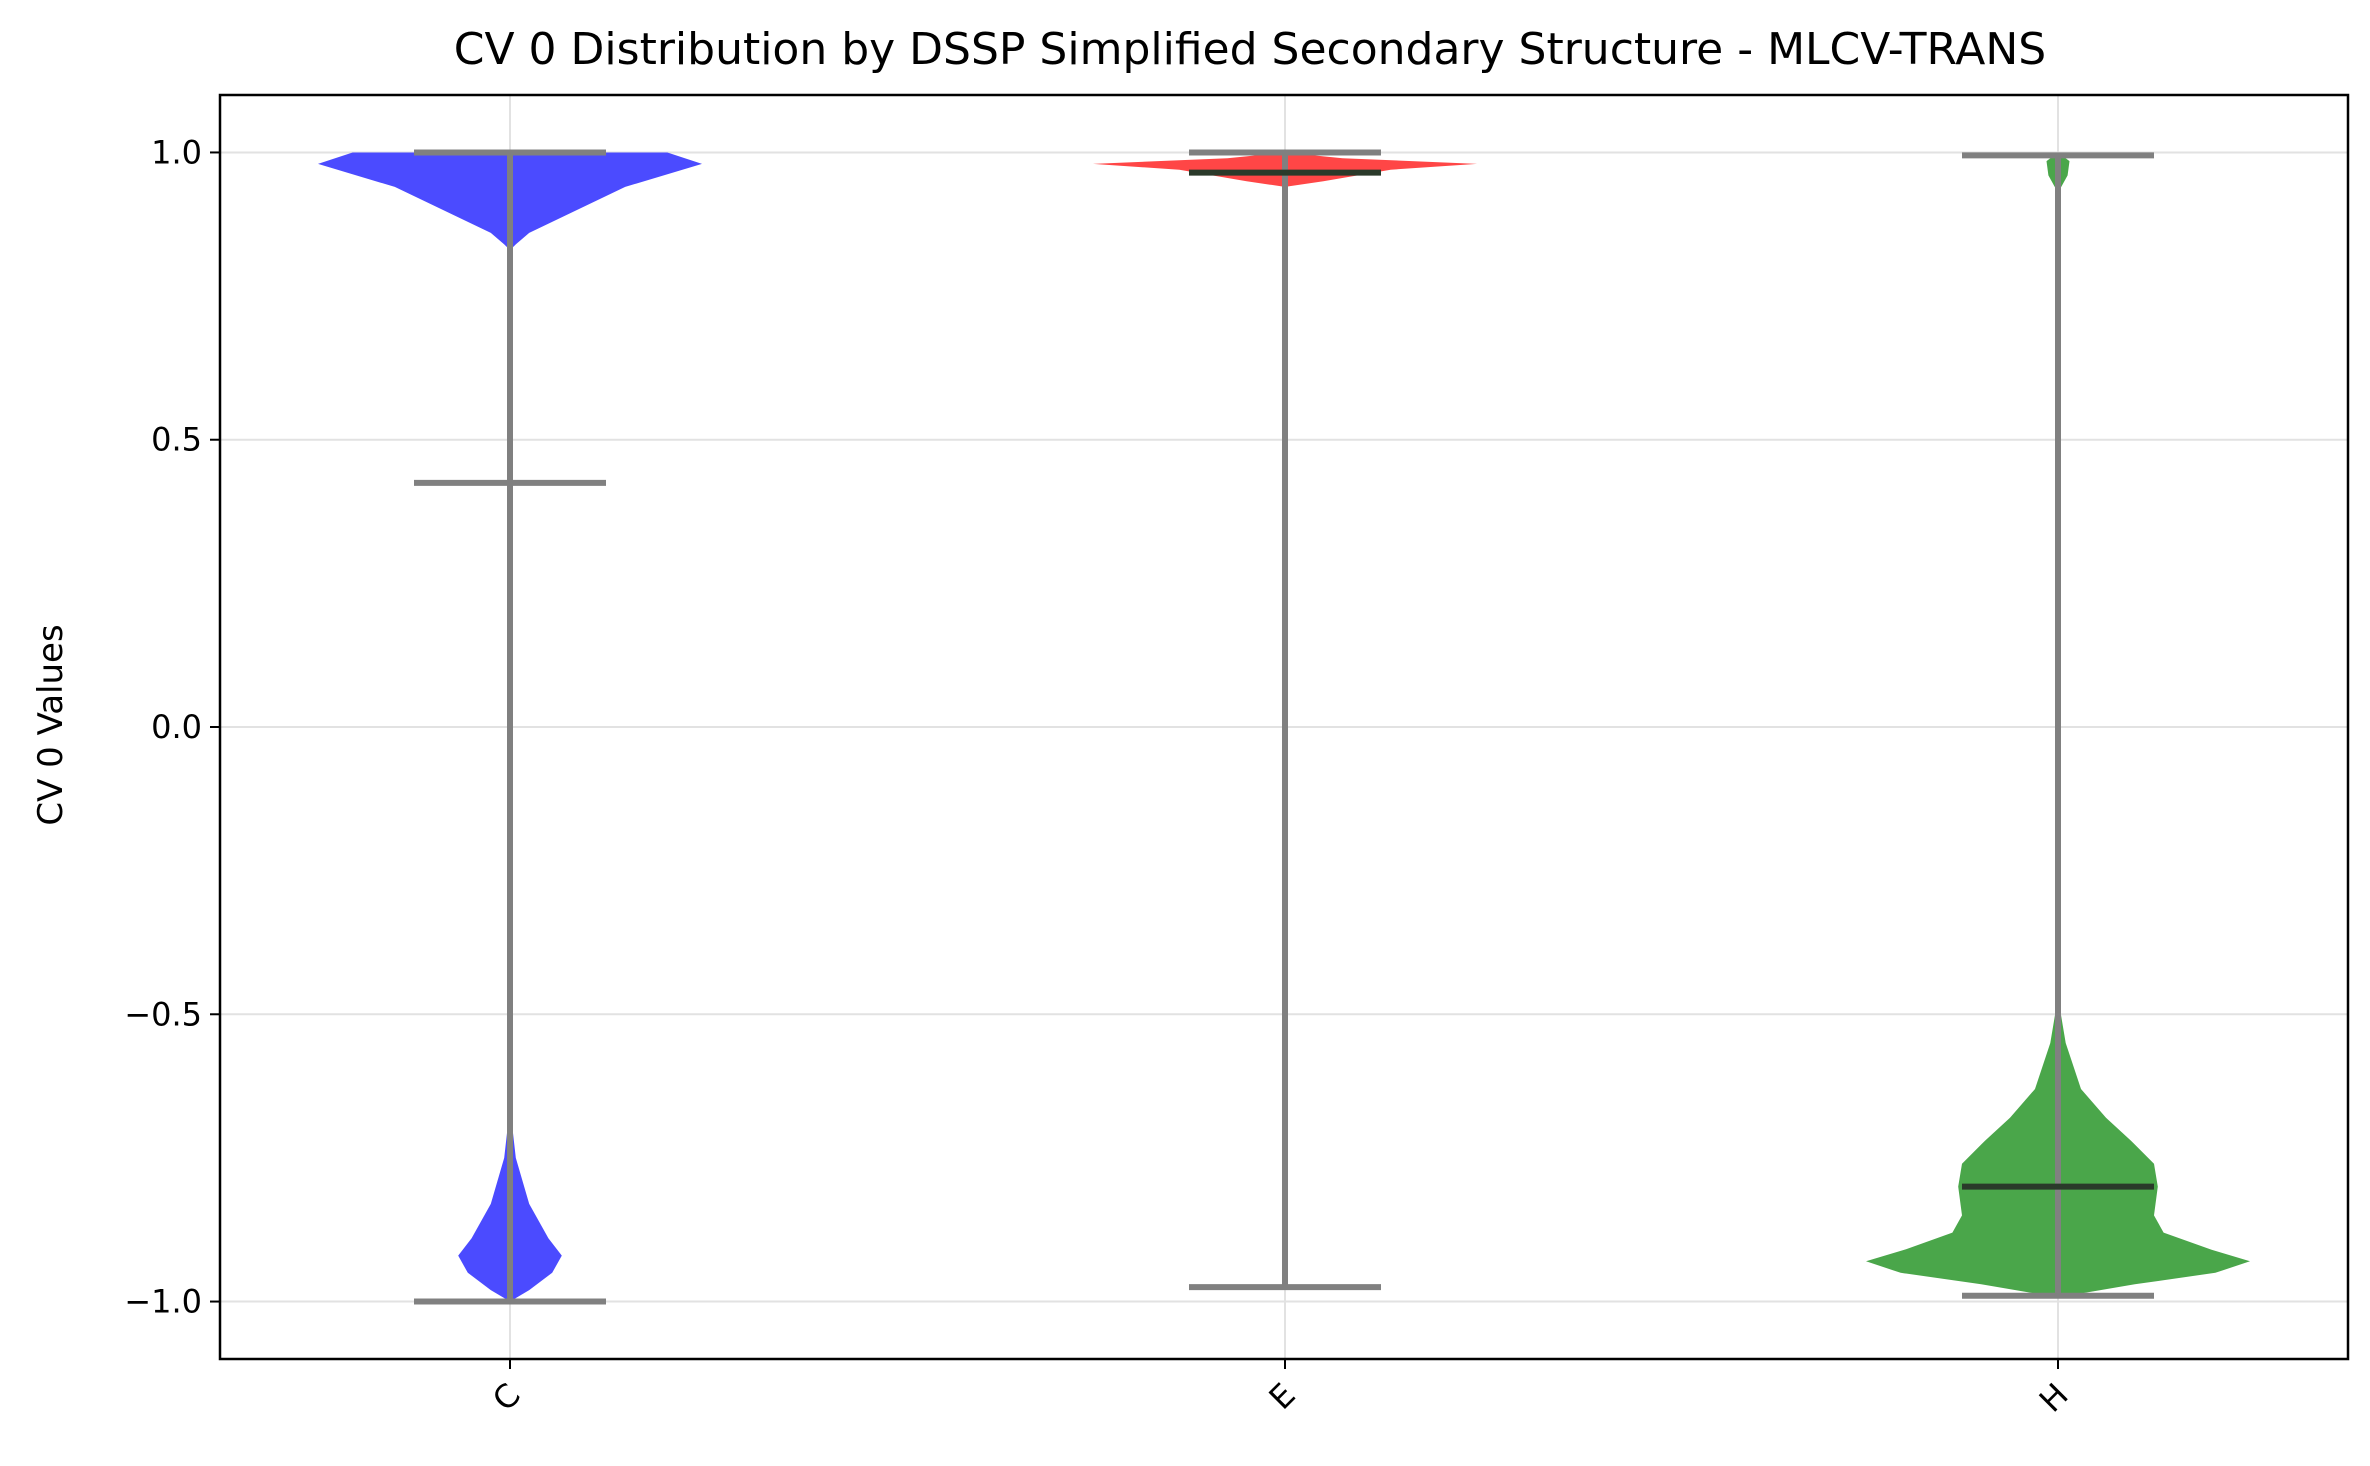  What do you see at coordinates (506, 1397) in the screenshot?
I see `x-tick-label: C` at bounding box center [506, 1397].